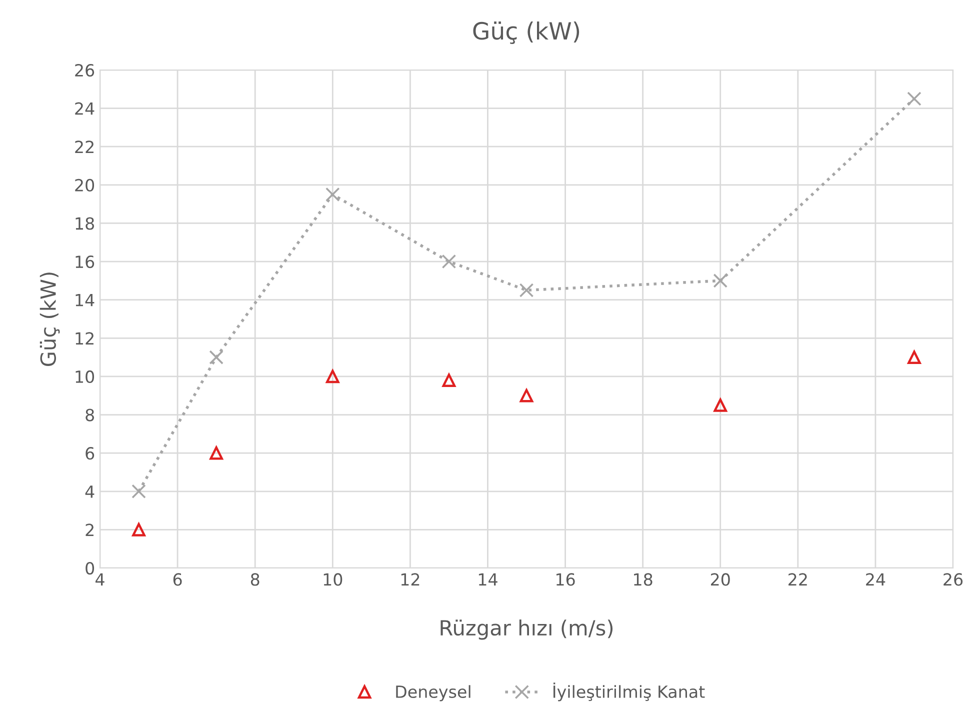 The height and width of the screenshot is (725, 971). I want to click on x-tick-label: 22, so click(797, 579).